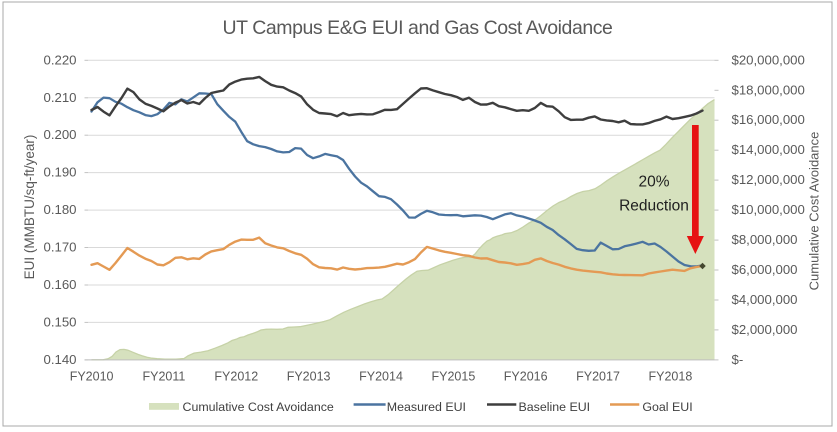  I want to click on svg-text: $4,000,000, so click(765, 299).